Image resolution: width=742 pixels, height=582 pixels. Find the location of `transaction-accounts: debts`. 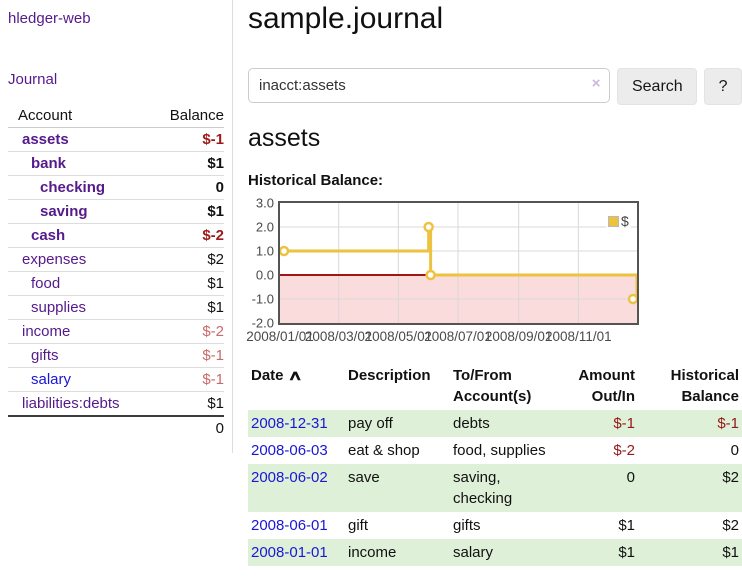

transaction-accounts: debts is located at coordinates (471, 423).